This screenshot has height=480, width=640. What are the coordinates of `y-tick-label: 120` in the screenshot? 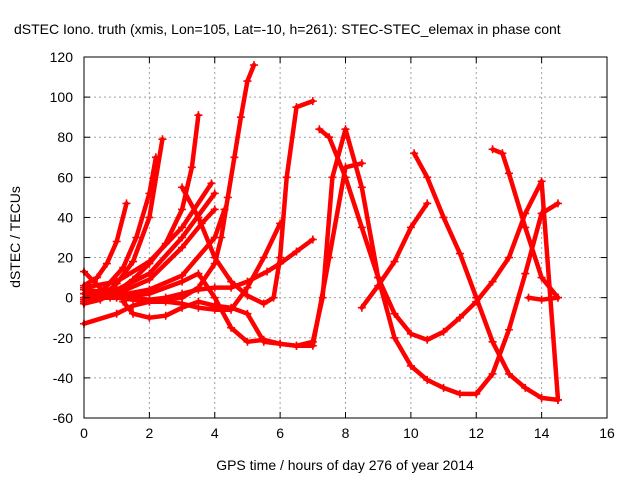 It's located at (62, 57).